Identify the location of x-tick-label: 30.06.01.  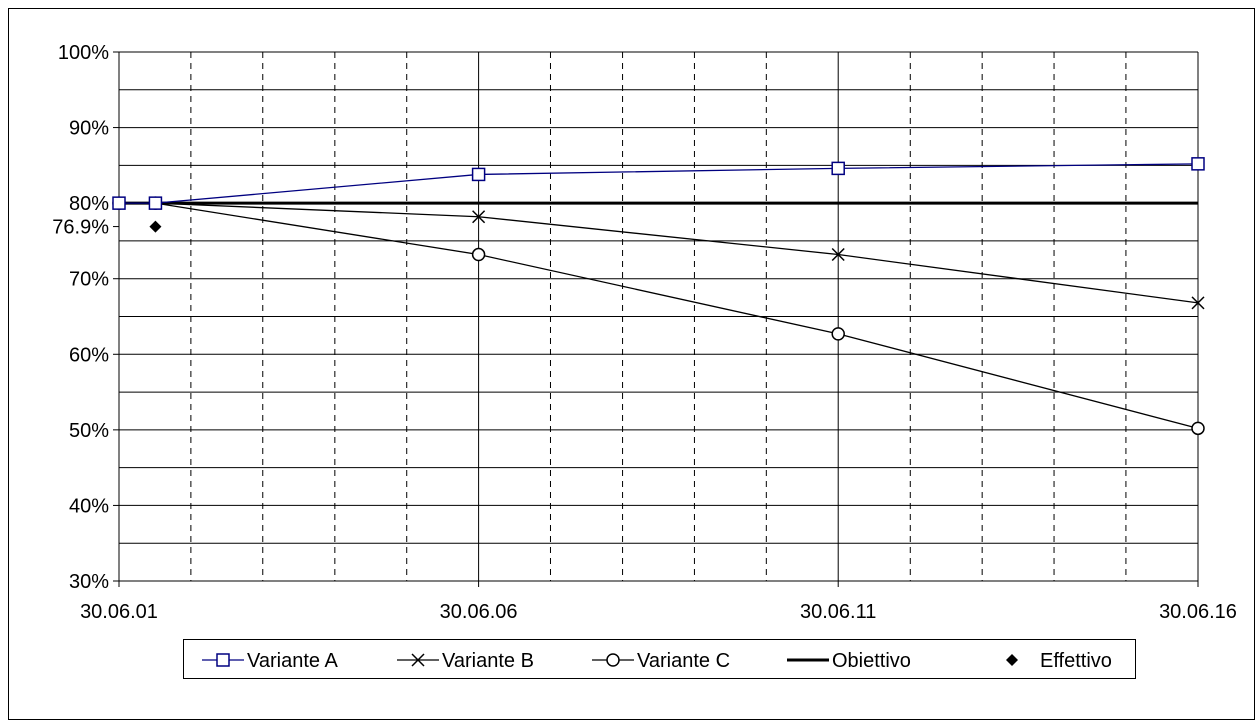
(119, 612).